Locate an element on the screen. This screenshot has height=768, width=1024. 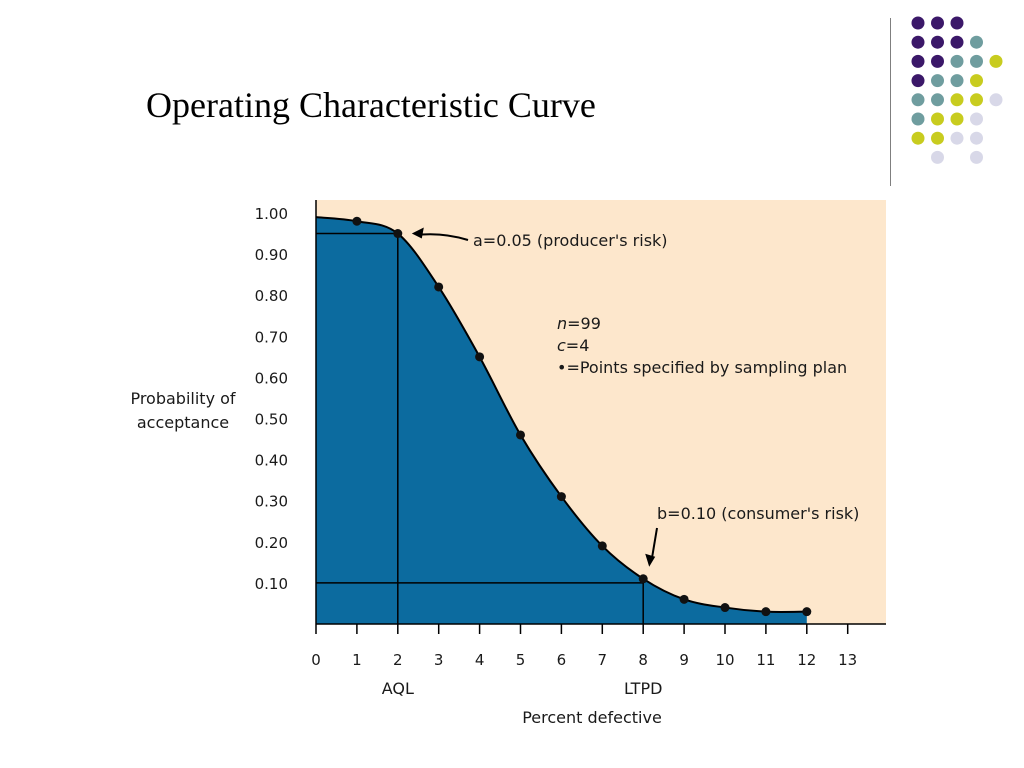
y-tick-label: 0.60 is located at coordinates (271, 378).